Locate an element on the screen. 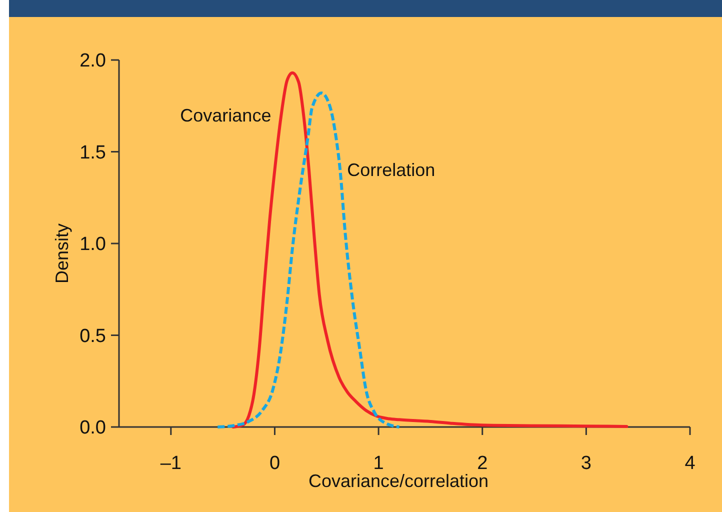  x-tick-label: 3 is located at coordinates (586, 463).